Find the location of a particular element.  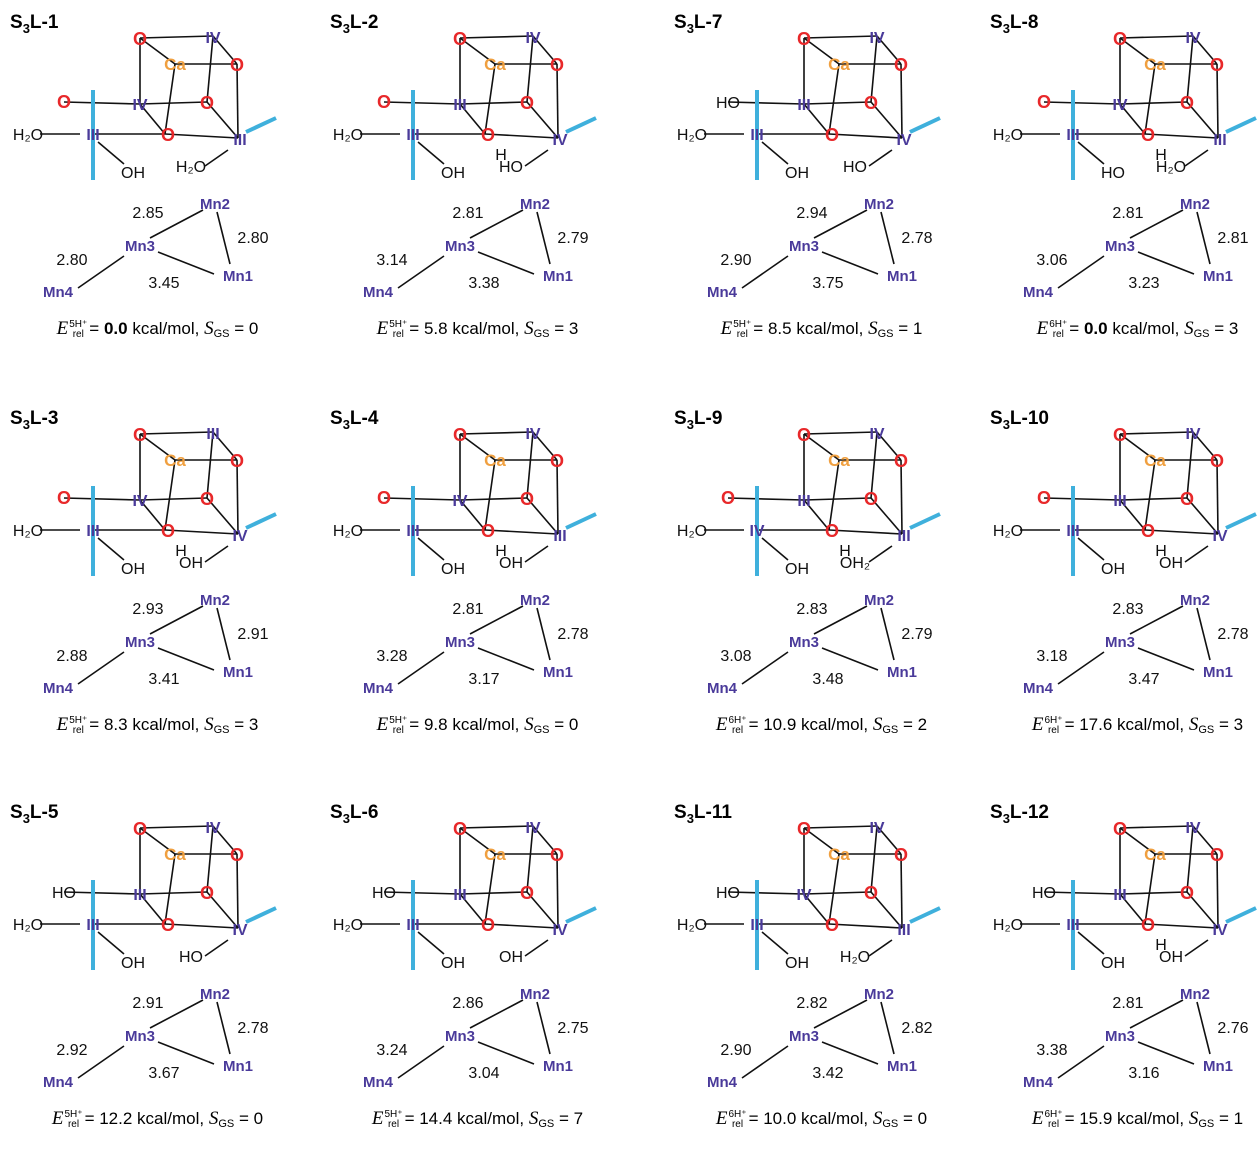

ligand-label: H is located at coordinates (501, 155).